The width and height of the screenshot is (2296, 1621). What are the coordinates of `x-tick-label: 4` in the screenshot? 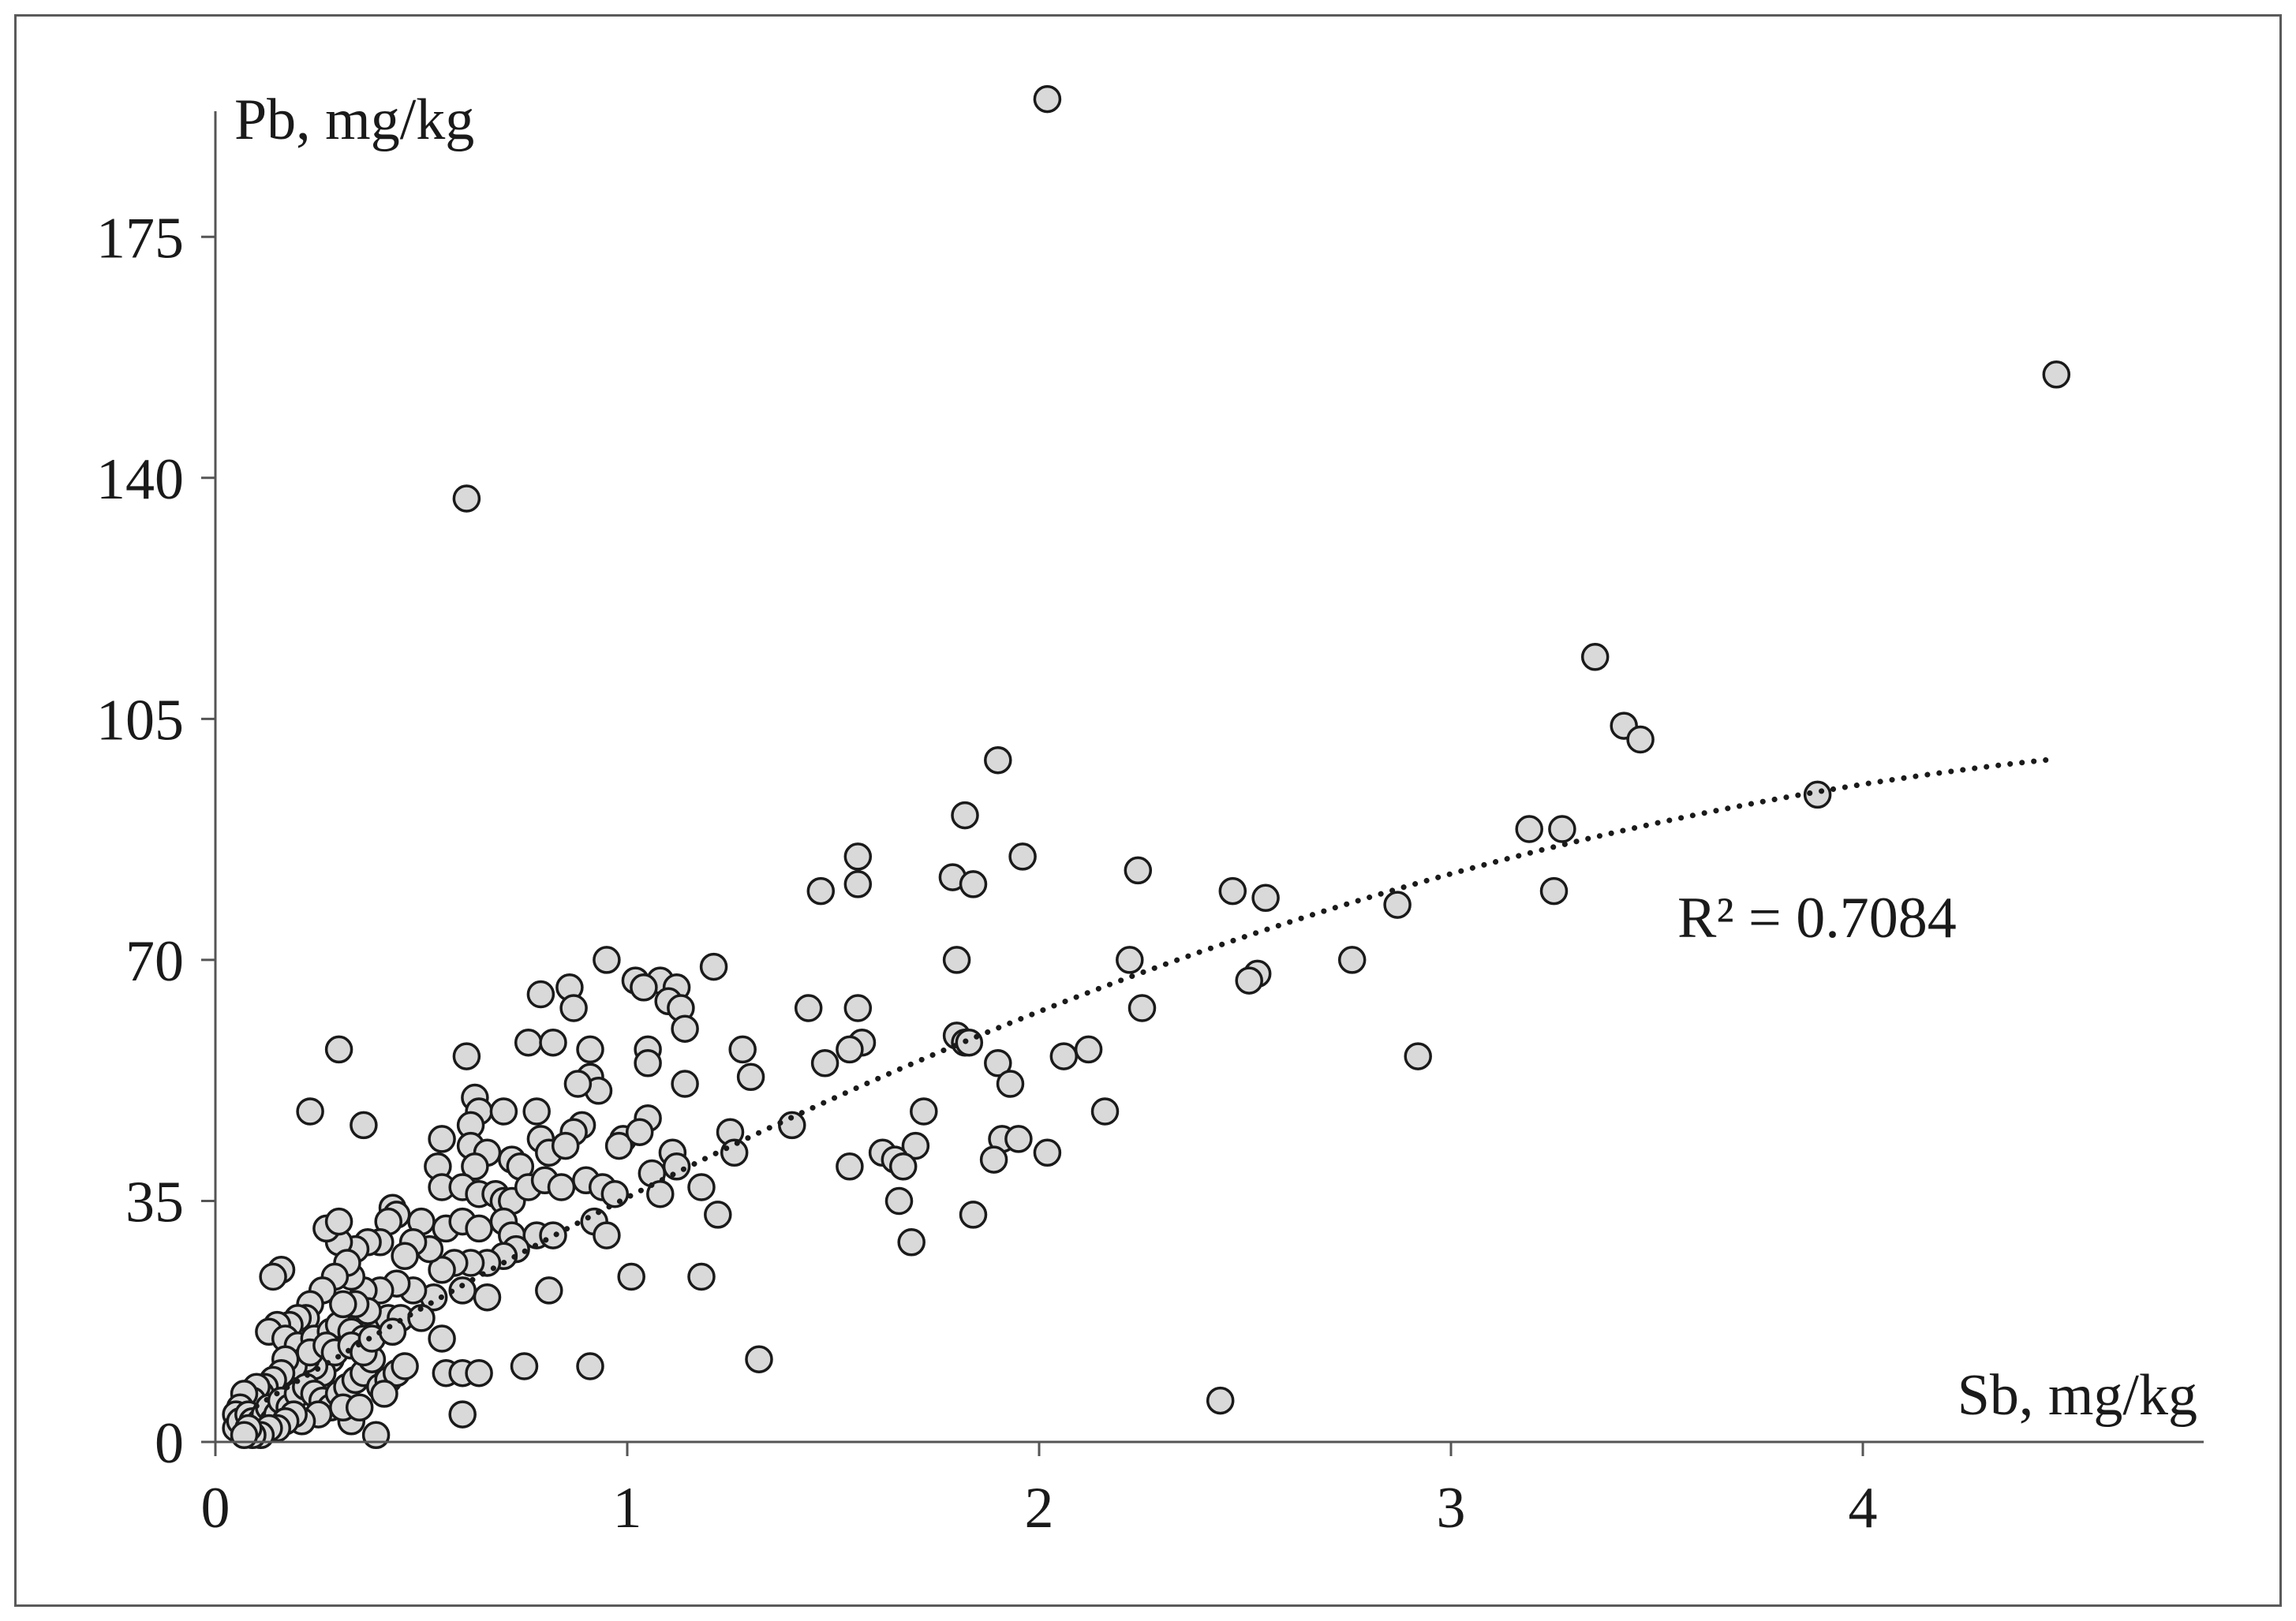 It's located at (1863, 1508).